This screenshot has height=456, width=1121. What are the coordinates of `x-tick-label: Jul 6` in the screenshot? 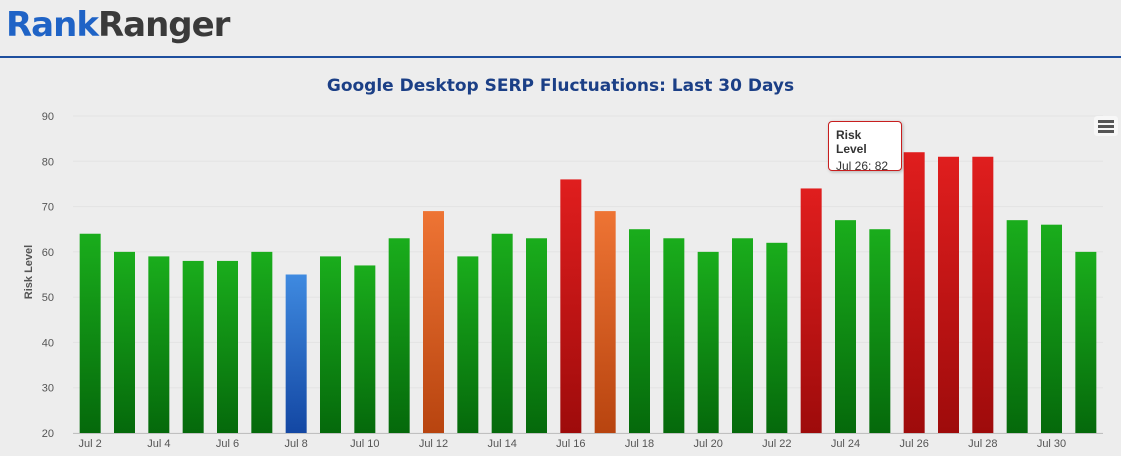 It's located at (227, 444).